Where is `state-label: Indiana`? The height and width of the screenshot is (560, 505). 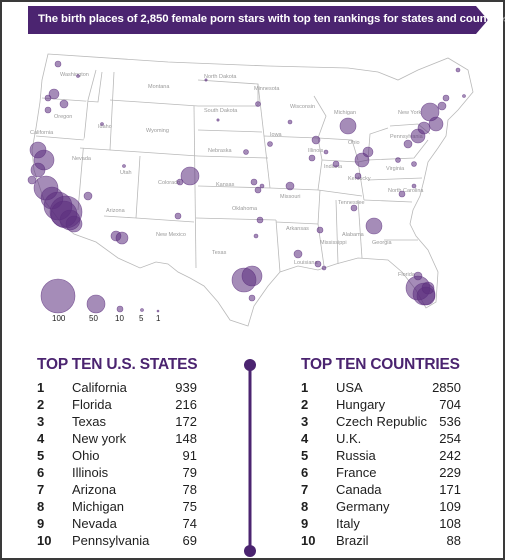
state-label: Indiana is located at coordinates (333, 167).